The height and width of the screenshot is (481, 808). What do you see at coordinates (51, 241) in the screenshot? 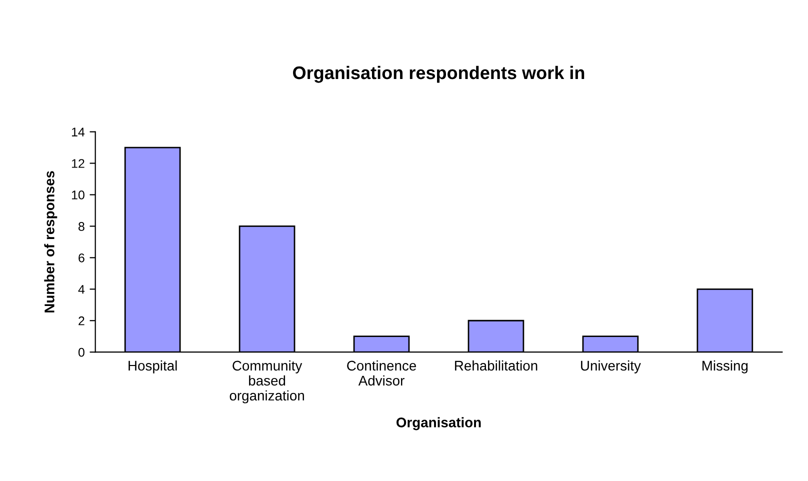
I see `y-axis-title: Number of responses` at bounding box center [51, 241].